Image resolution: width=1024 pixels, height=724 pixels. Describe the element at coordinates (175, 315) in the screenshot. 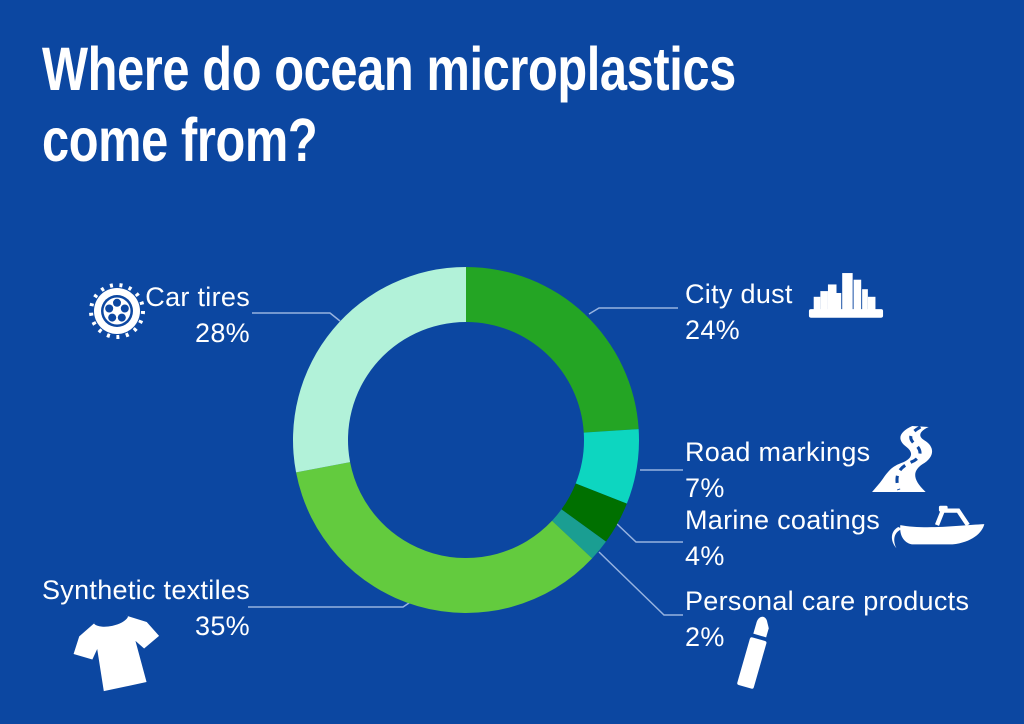

I see `legend-car-tires: Car tires 28%` at that location.